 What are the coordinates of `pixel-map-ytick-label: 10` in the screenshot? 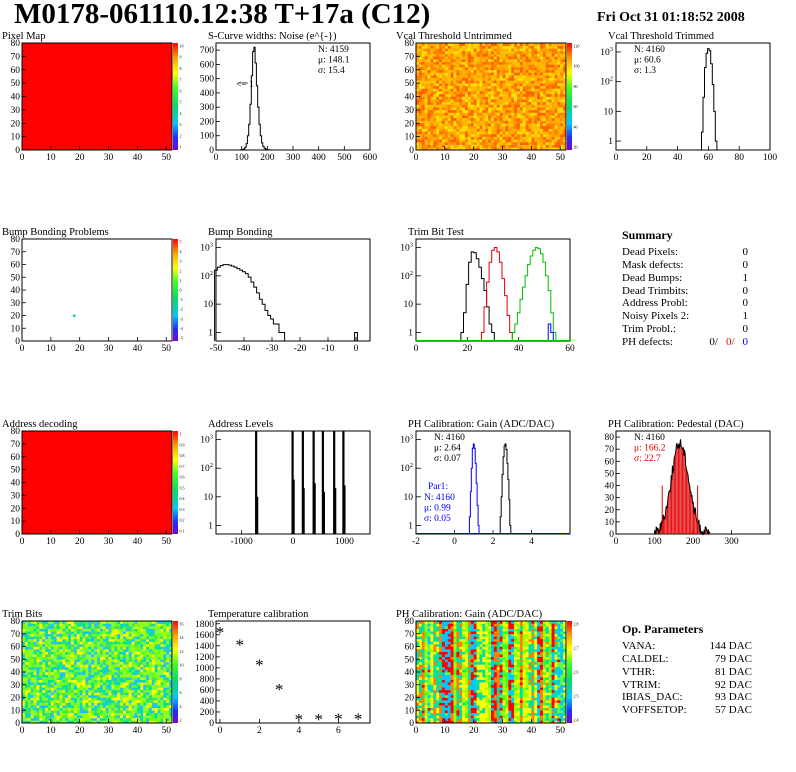 It's located at (16, 138).